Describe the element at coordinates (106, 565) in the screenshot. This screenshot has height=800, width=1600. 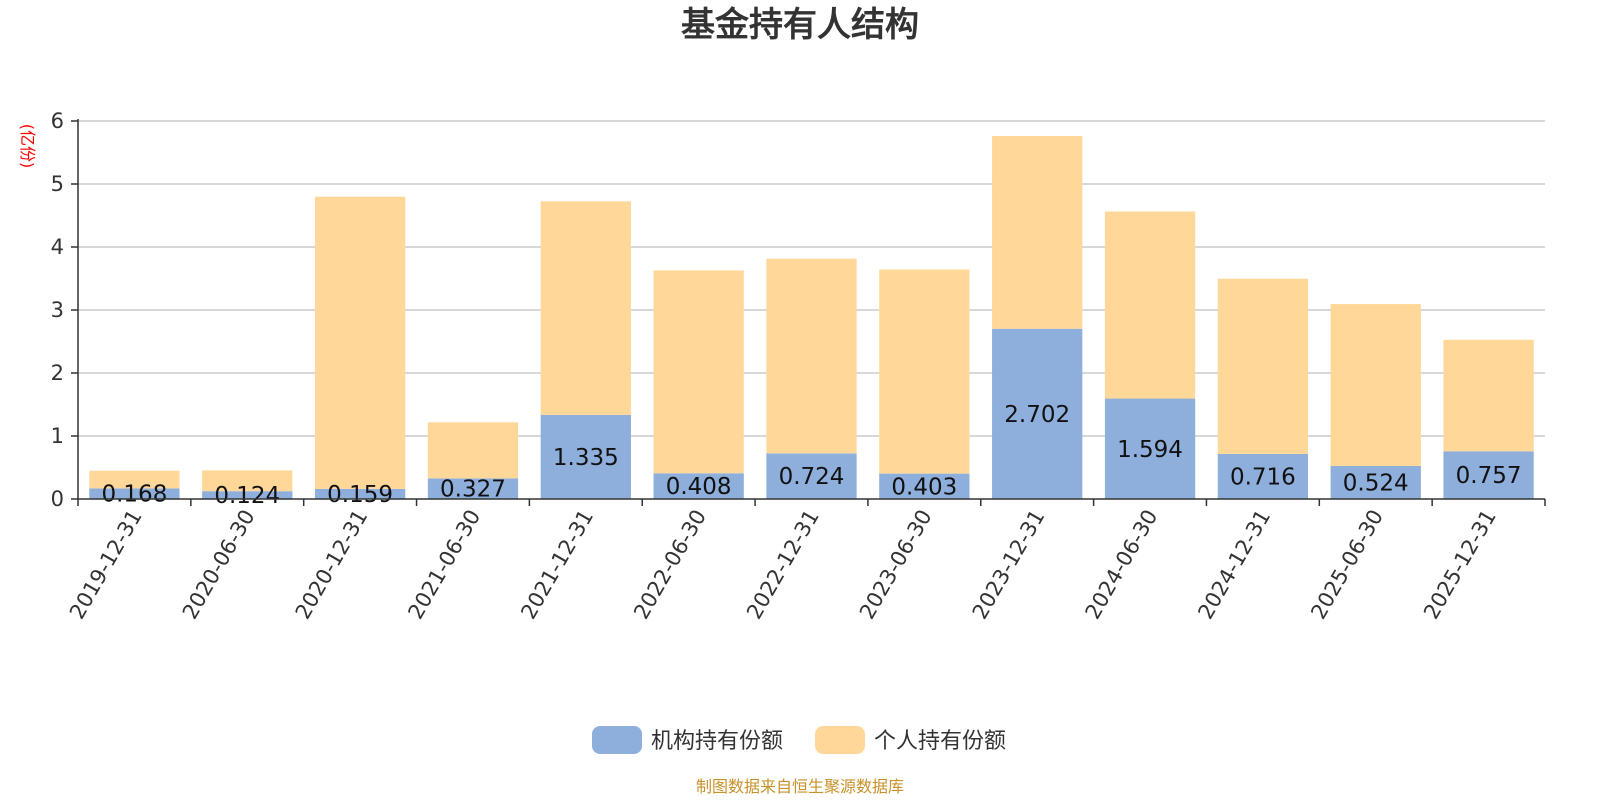
I see `x-tick-label: 2019-12-31` at that location.